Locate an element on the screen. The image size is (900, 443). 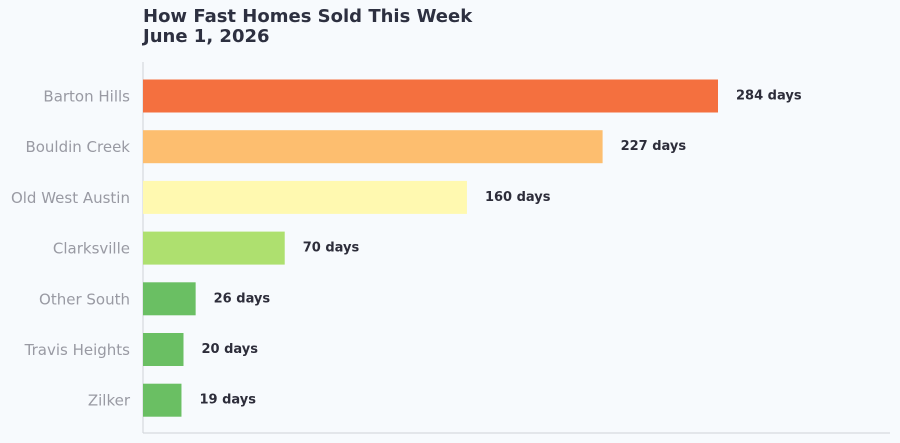
y-tick-label: Barton Hills is located at coordinates (86, 97).